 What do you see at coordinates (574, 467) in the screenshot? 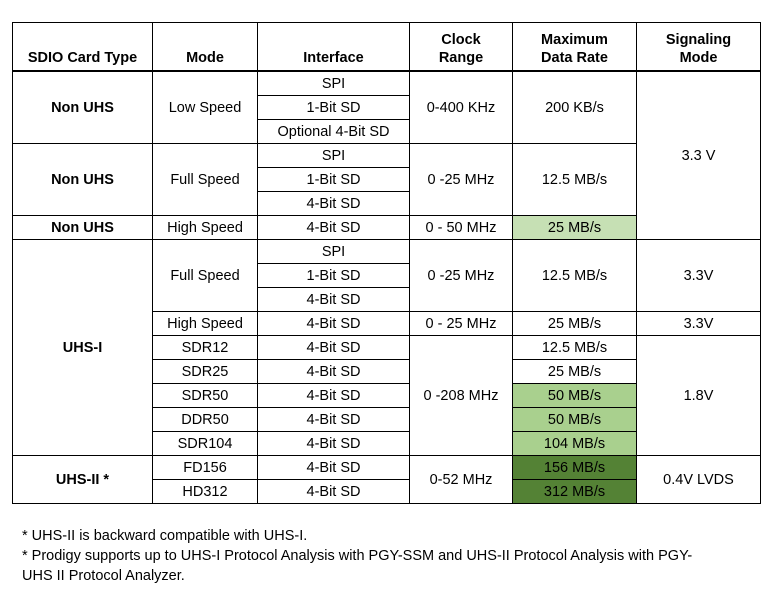
I see `data-rate-cell: 156 MB/s` at bounding box center [574, 467].